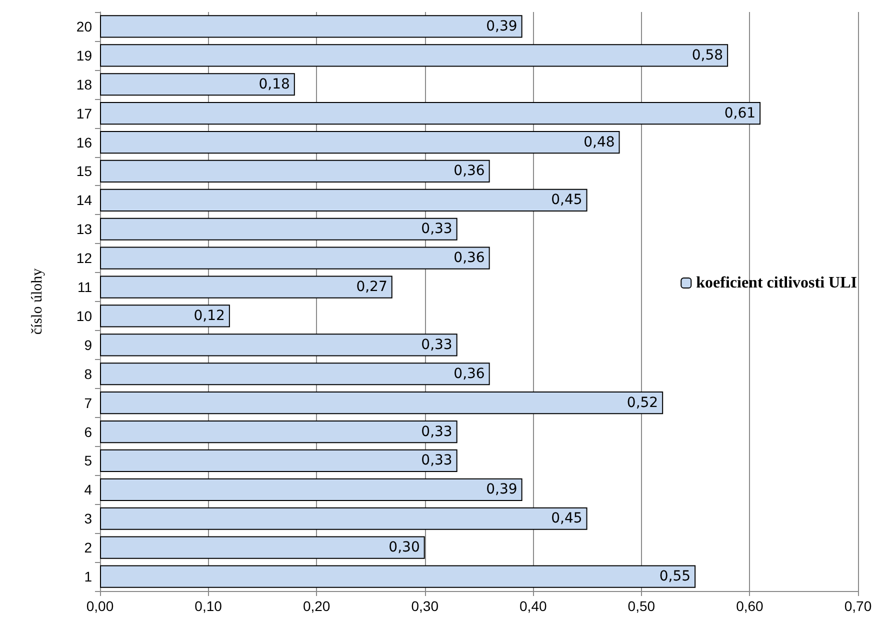  I want to click on y-tick-label: 9, so click(88, 344).